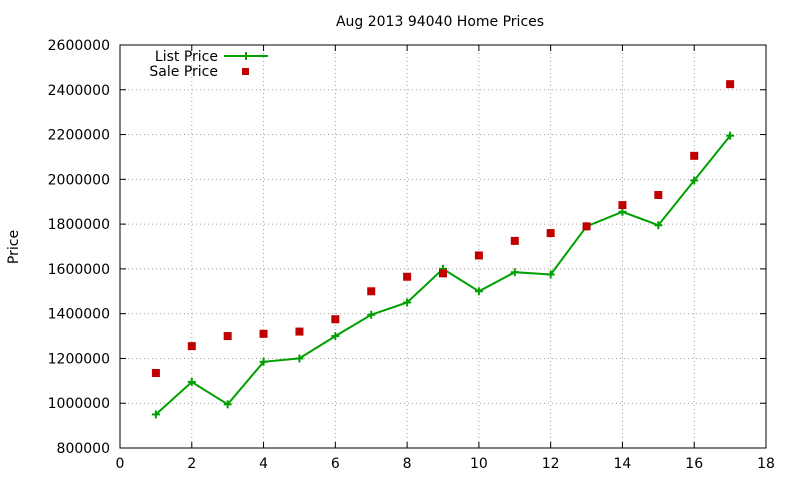 The height and width of the screenshot is (484, 800). I want to click on x-tick-label: 14, so click(623, 464).